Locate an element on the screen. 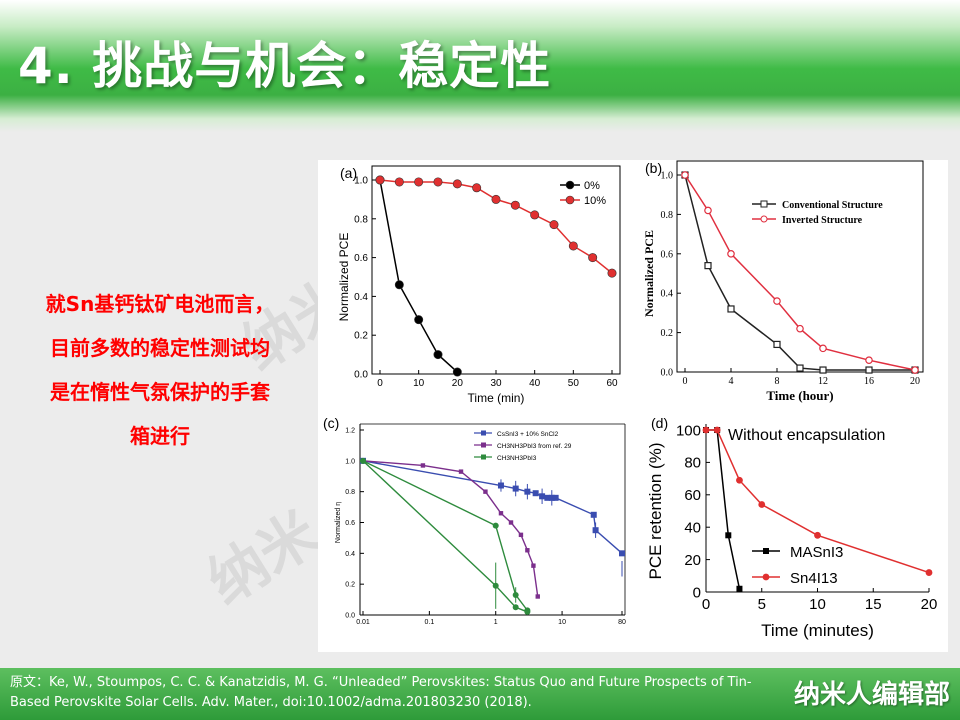 The height and width of the screenshot is (720, 960). summary-line: 目前多数的稳定性测试均 is located at coordinates (160, 348).